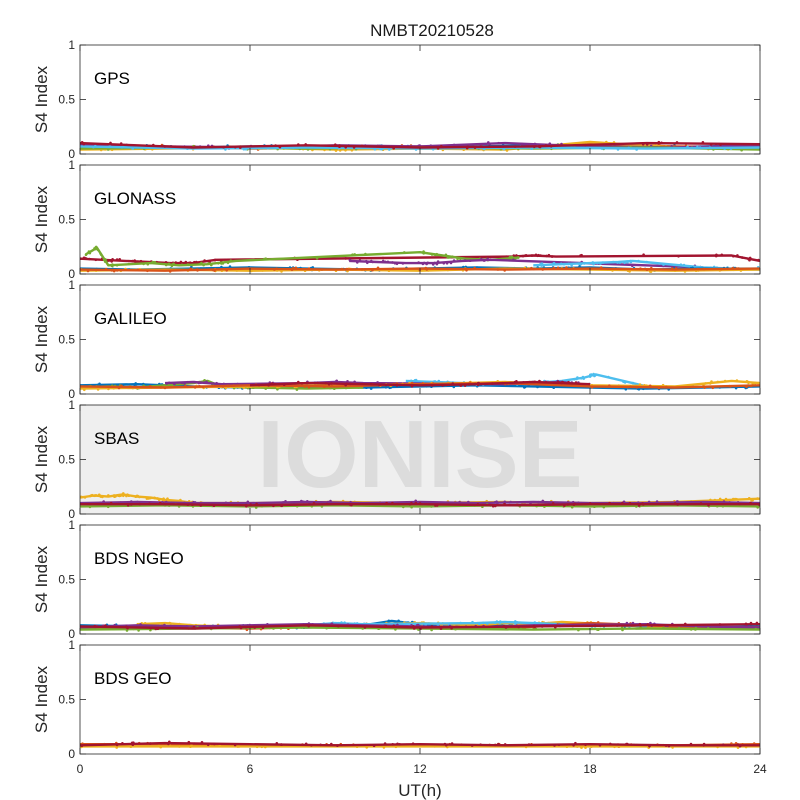 This screenshot has width=800, height=800. What do you see at coordinates (66, 460) in the screenshot?
I see `y-tick-label: 0.5` at bounding box center [66, 460].